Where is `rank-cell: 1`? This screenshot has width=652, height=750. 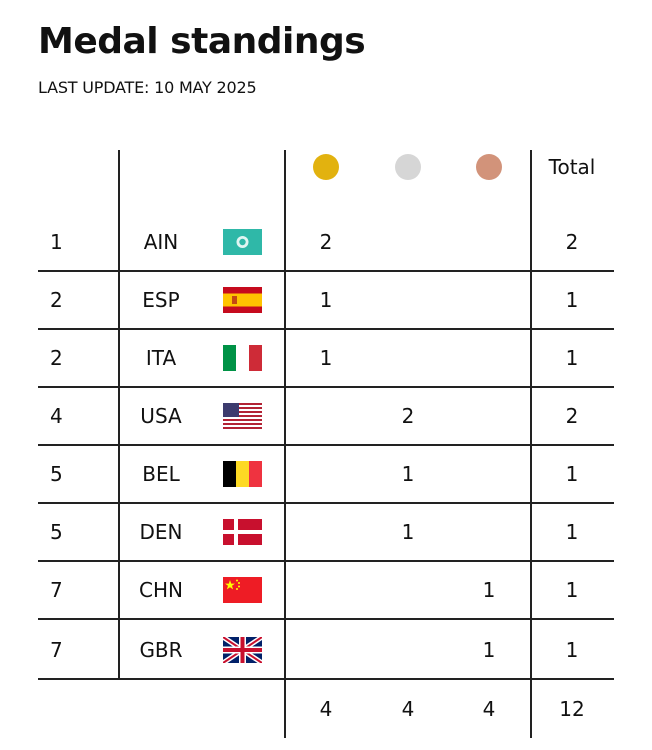
rank-cell: 1 is located at coordinates (56, 242).